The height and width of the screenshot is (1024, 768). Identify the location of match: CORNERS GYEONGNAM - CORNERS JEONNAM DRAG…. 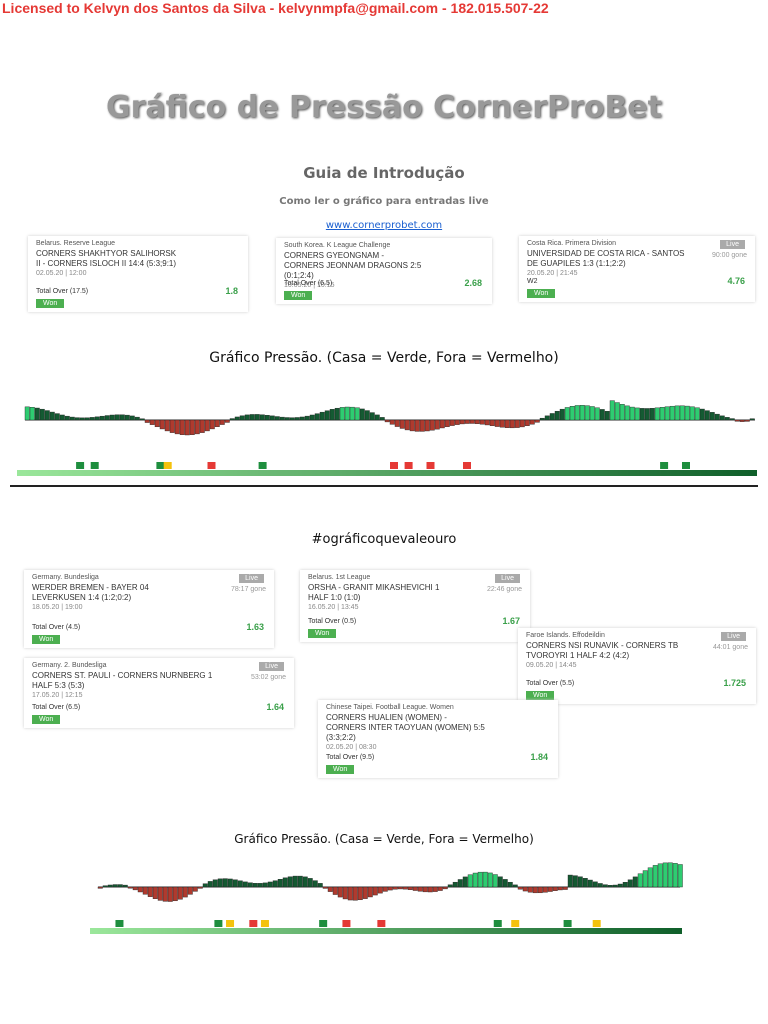
(353, 265).